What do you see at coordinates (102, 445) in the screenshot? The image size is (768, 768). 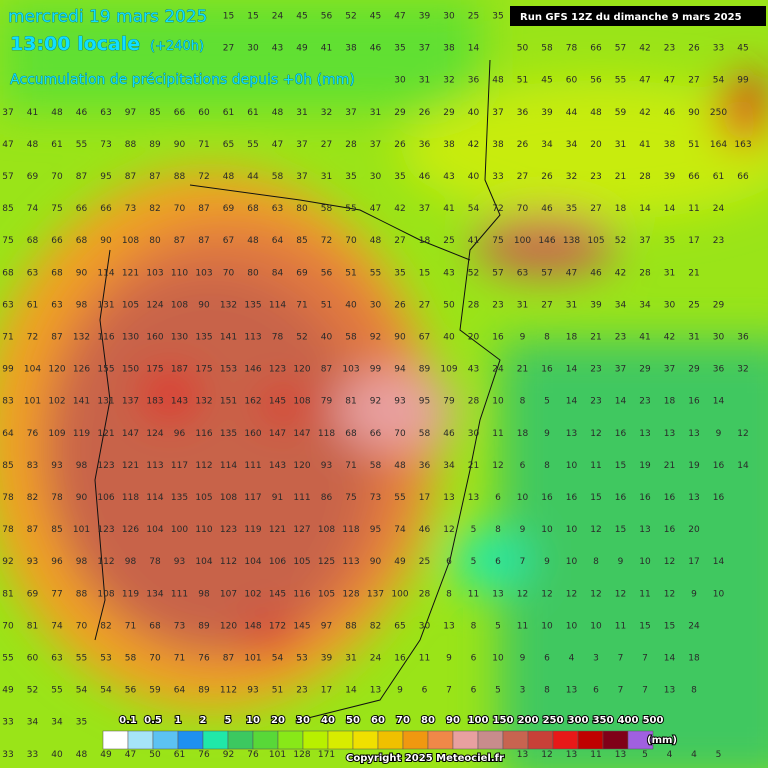 I see `border` at bounding box center [102, 445].